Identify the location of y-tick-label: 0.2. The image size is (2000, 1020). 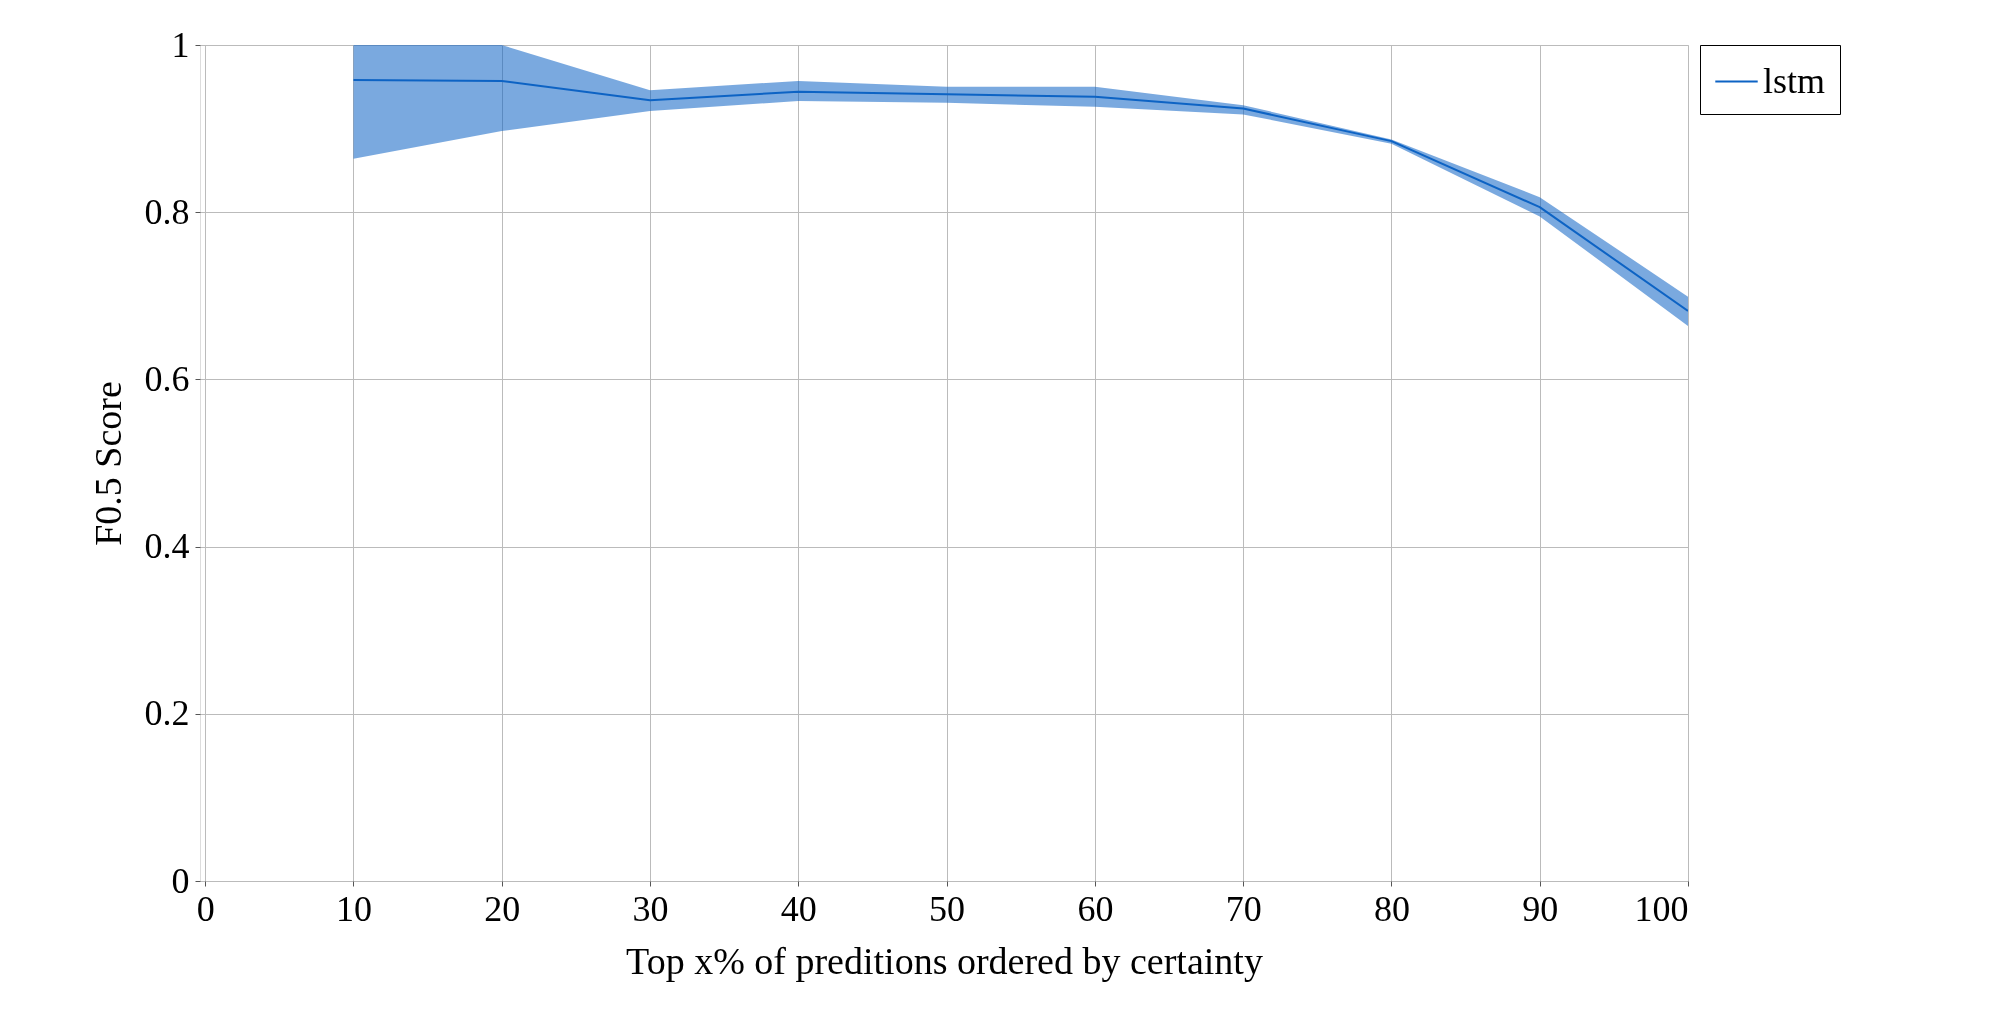
(167, 713).